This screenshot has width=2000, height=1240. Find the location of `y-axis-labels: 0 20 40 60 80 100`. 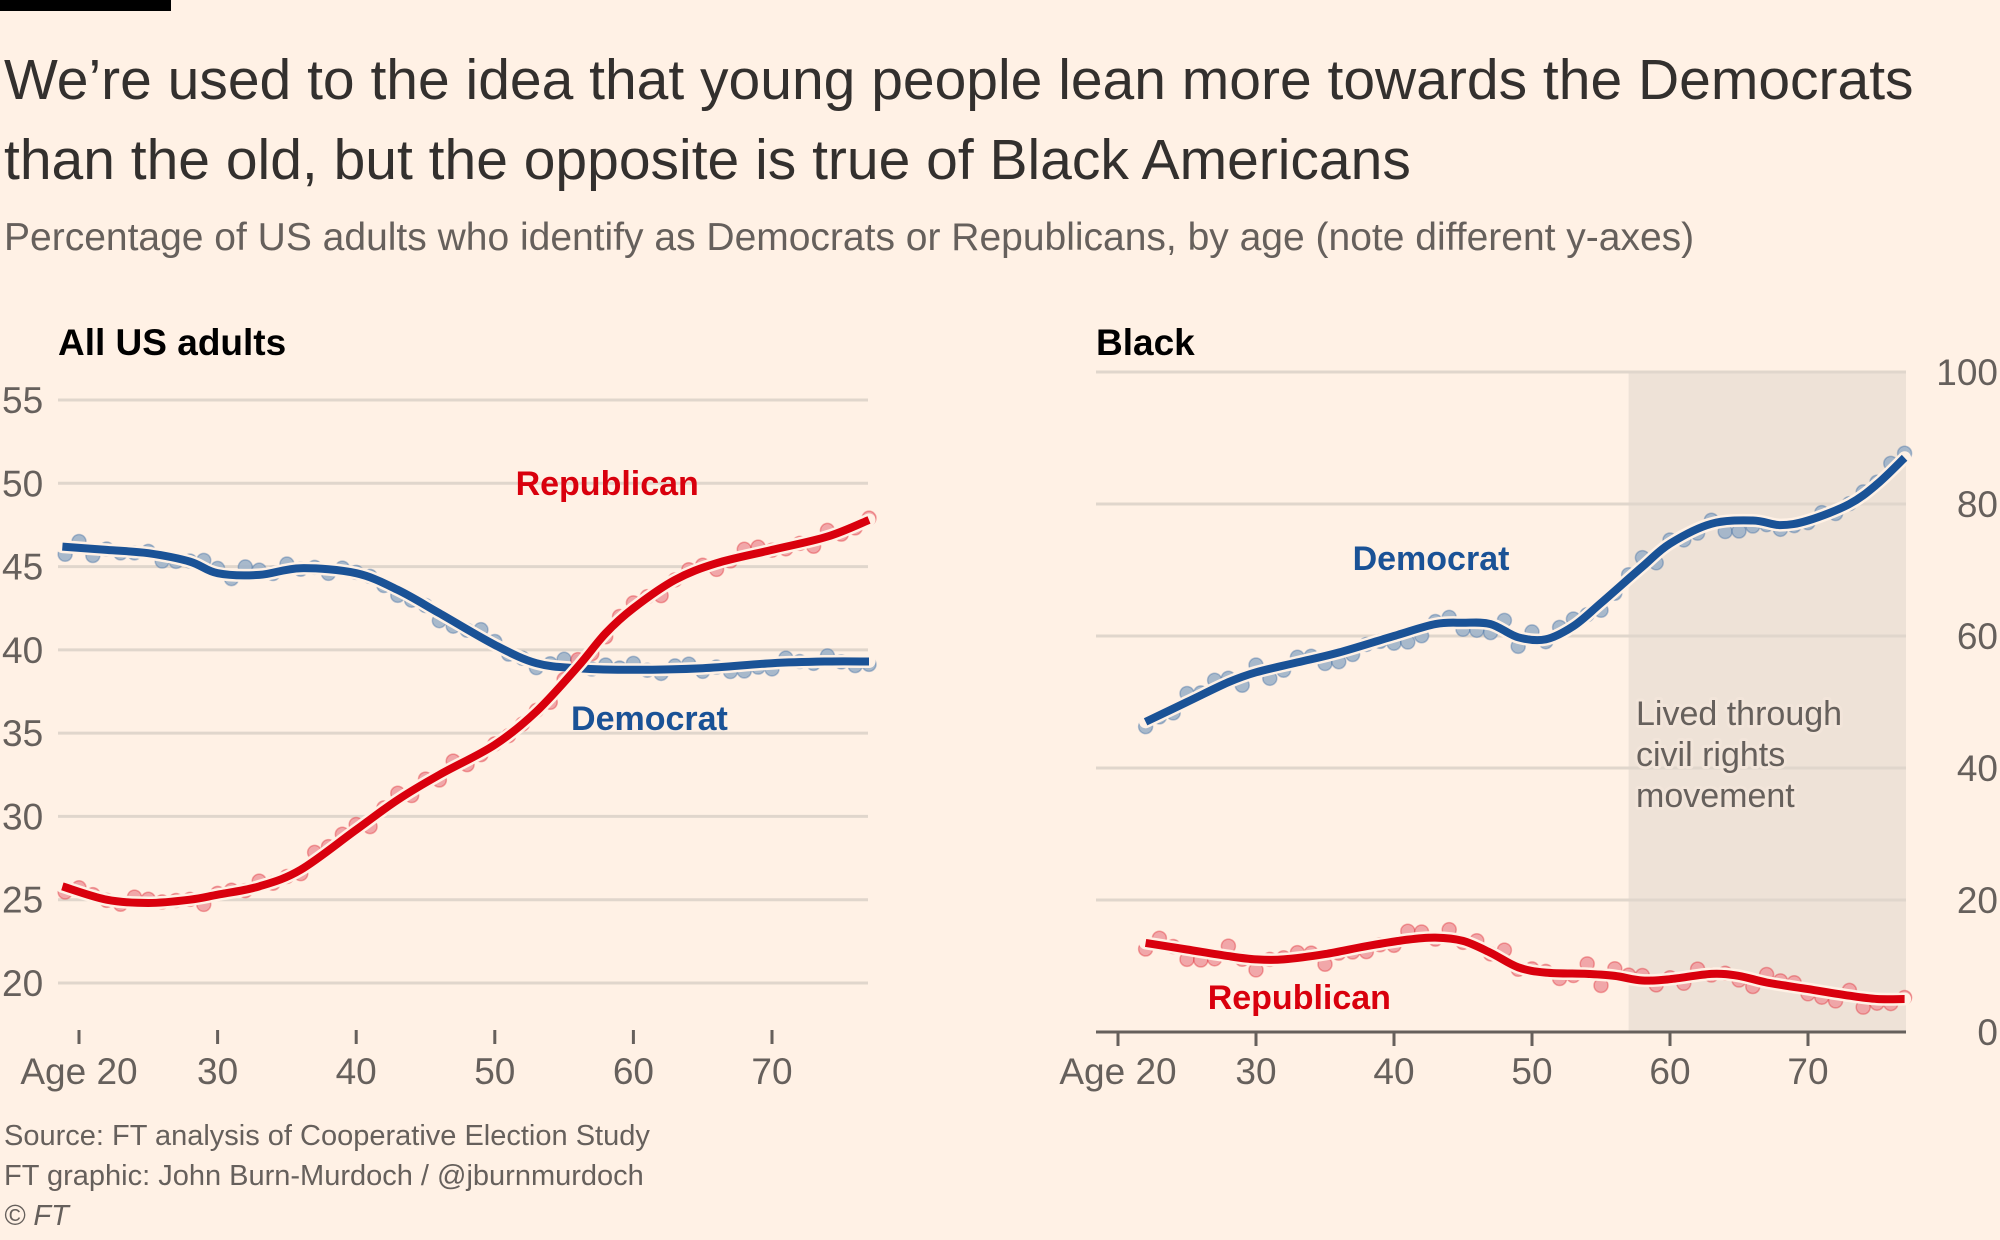

y-axis-labels: 0 20 40 60 80 100 is located at coordinates (1967, 702).